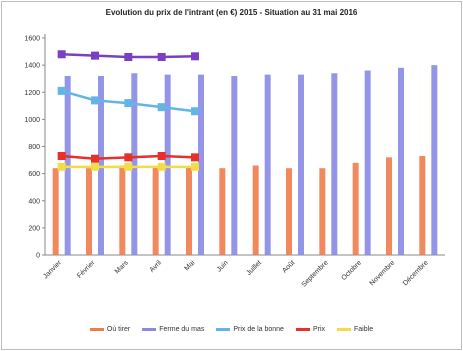 This screenshot has height=351, width=463. I want to click on y-tick-label: 1000, so click(32, 120).